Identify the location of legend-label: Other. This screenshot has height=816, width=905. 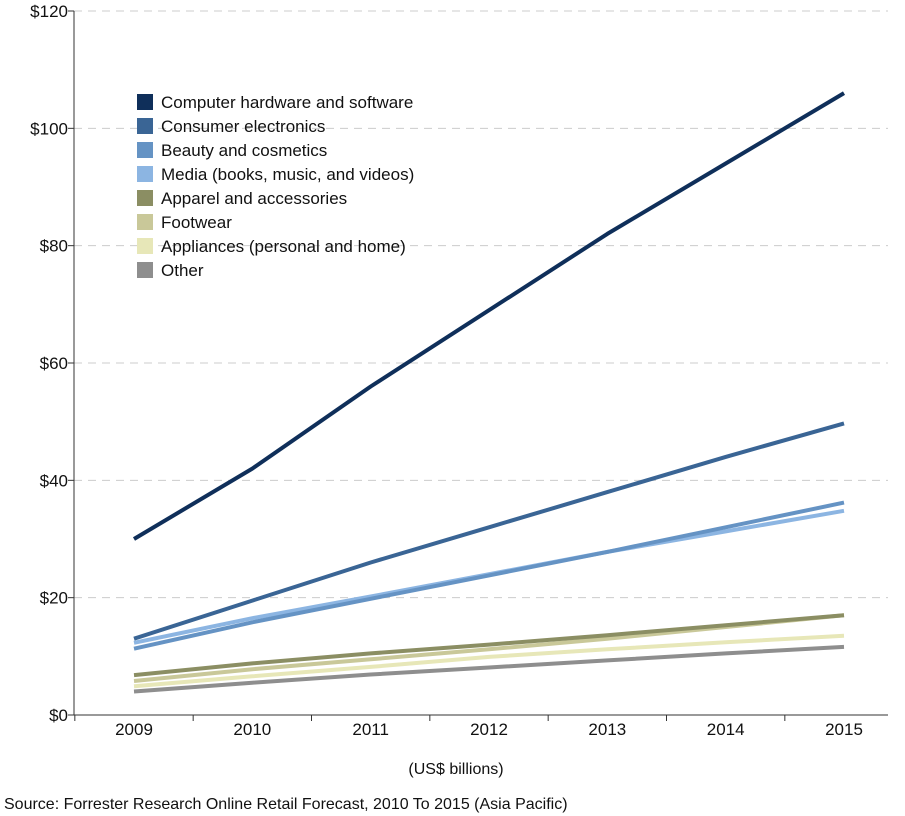
(182, 270).